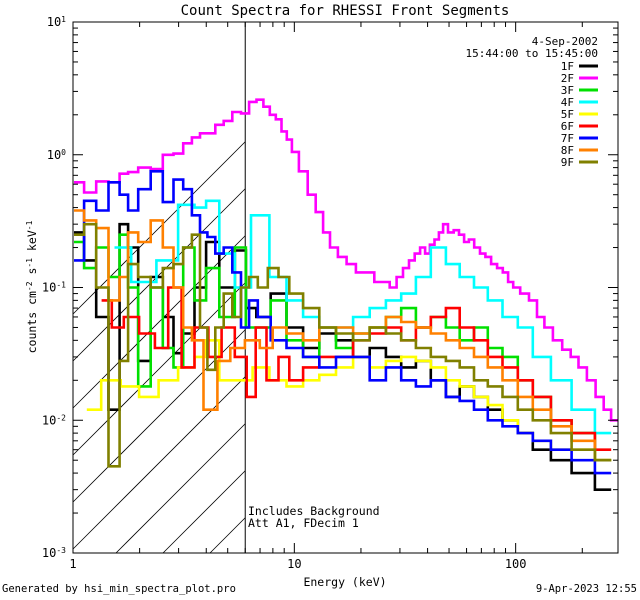 The image size is (640, 600). What do you see at coordinates (344, 582) in the screenshot?
I see `x-axis-label: Energy (keV)` at bounding box center [344, 582].